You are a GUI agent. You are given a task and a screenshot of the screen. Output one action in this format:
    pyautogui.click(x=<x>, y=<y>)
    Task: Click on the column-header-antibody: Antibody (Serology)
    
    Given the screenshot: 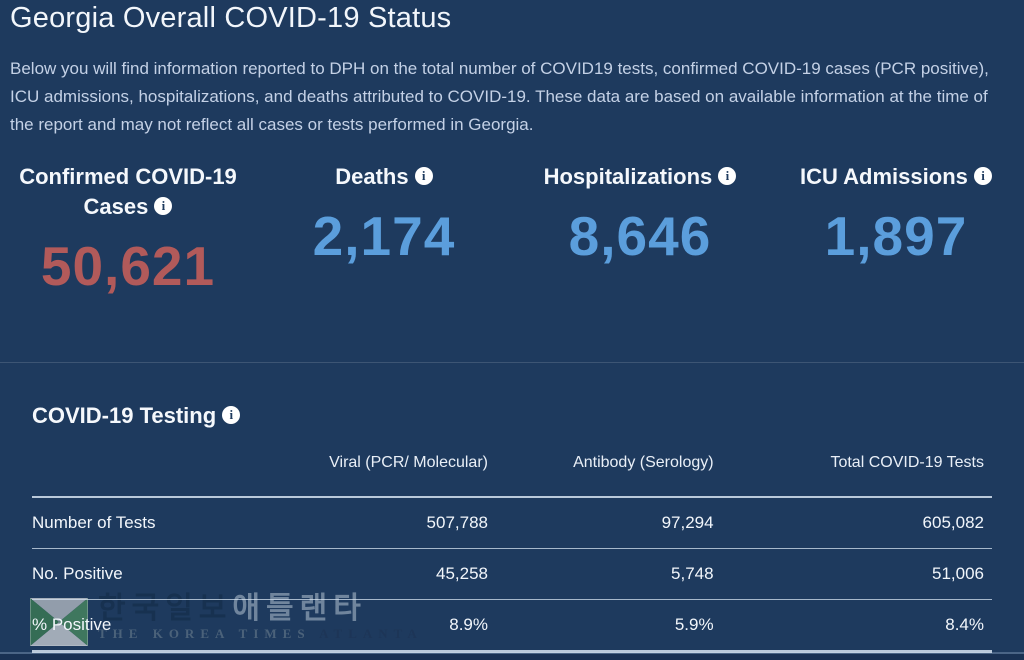 What is the action you would take?
    pyautogui.click(x=600, y=465)
    